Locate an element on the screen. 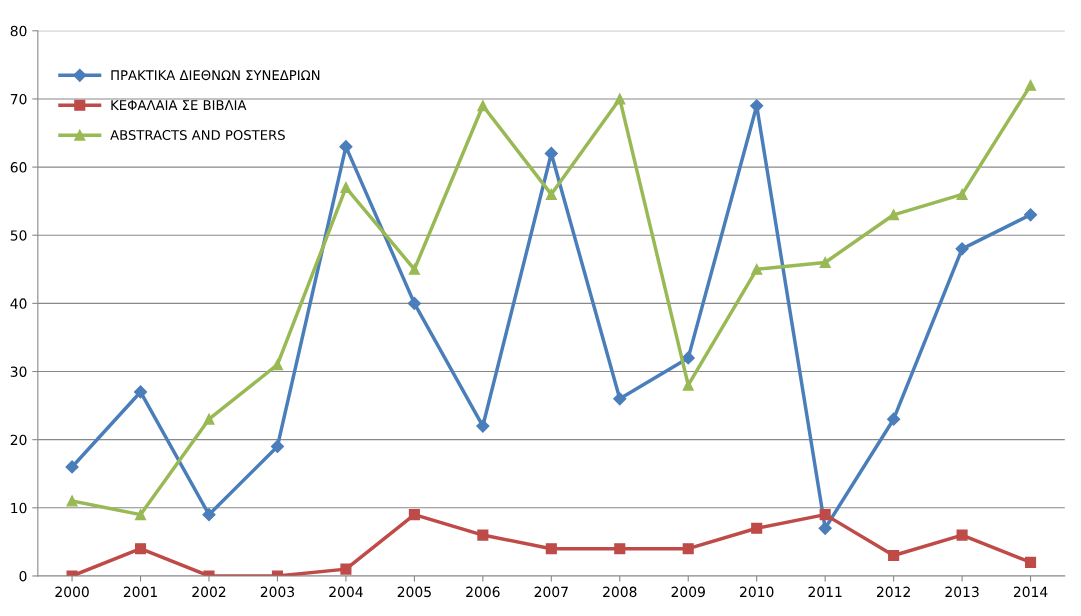 This screenshot has height=616, width=1081. x-tick-label: 2003 is located at coordinates (277, 592).